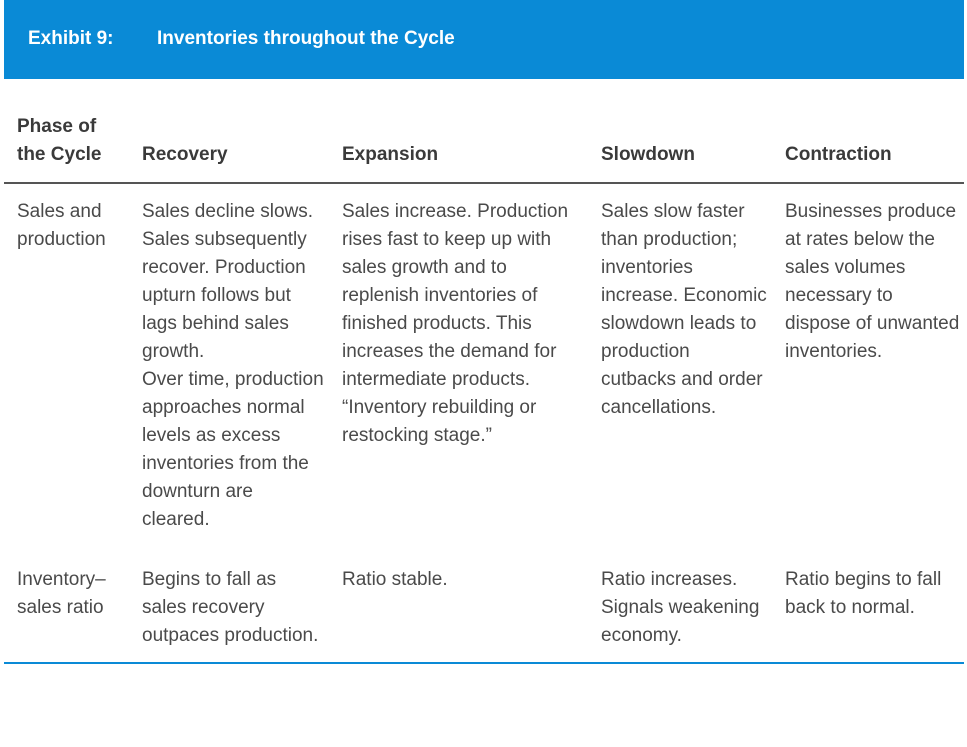 The image size is (967, 747). Describe the element at coordinates (229, 147) in the screenshot. I see `column-header-recovery: Recovery` at that location.